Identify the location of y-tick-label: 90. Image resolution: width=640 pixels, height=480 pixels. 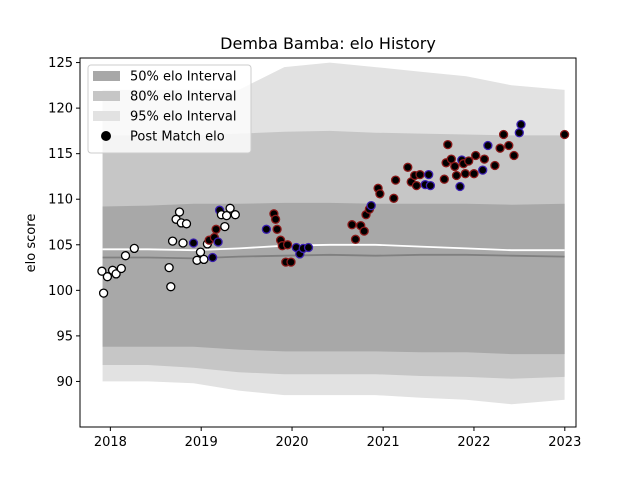
(64, 382).